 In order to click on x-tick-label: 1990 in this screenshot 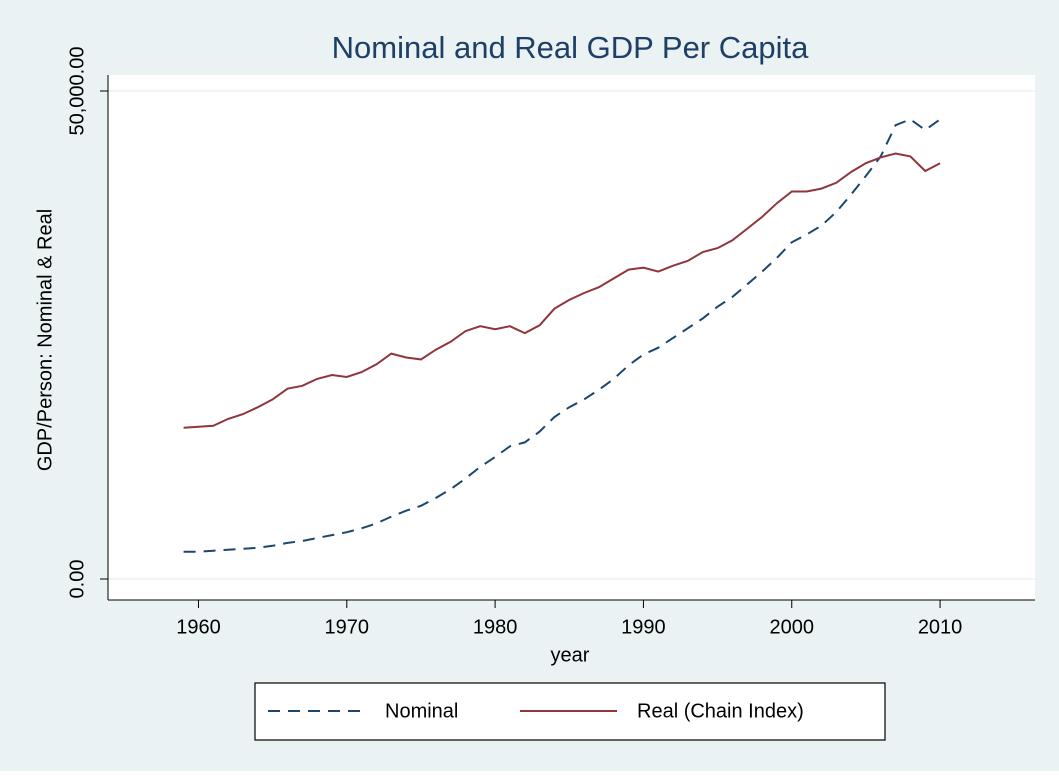, I will do `click(643, 627)`.